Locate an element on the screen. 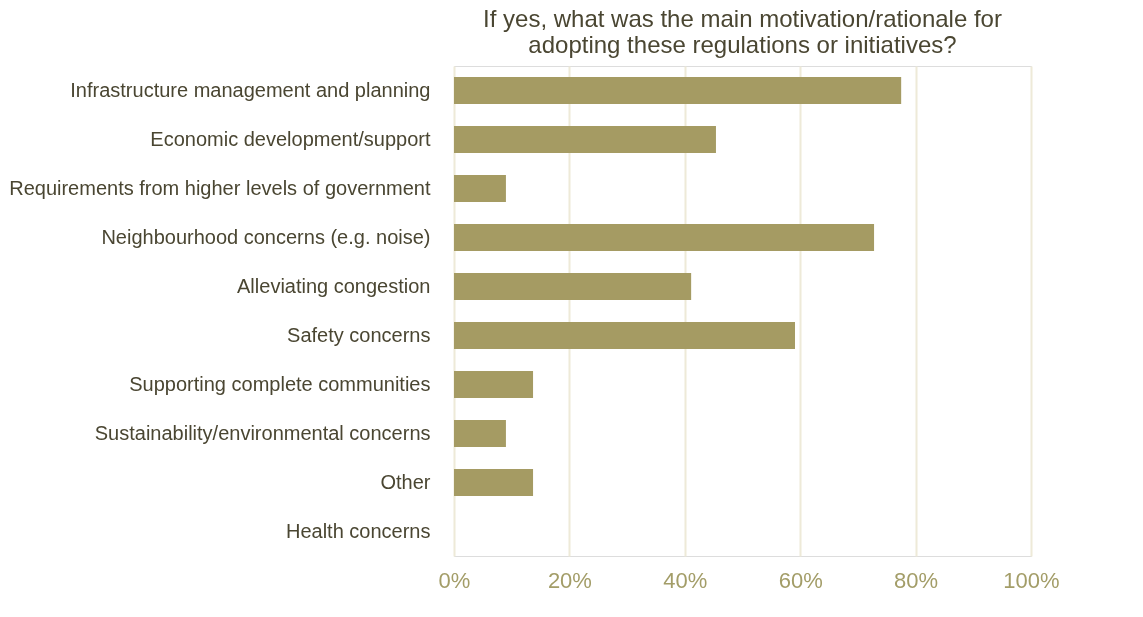  text: adopting these regulations or initiatives? is located at coordinates (742, 44).